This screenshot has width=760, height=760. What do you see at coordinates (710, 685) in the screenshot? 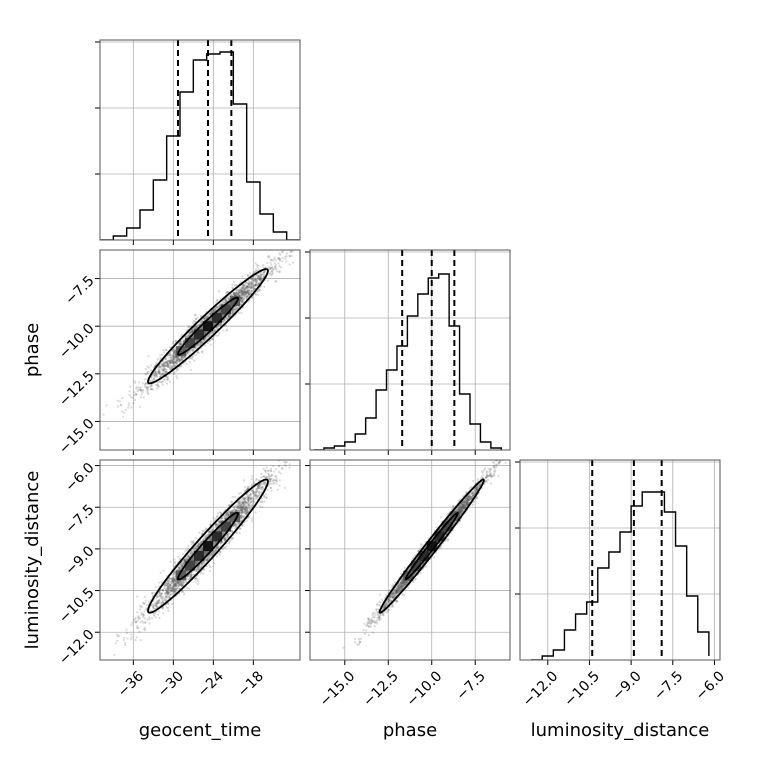
I see `x-tick-label: −6.0` at bounding box center [710, 685].